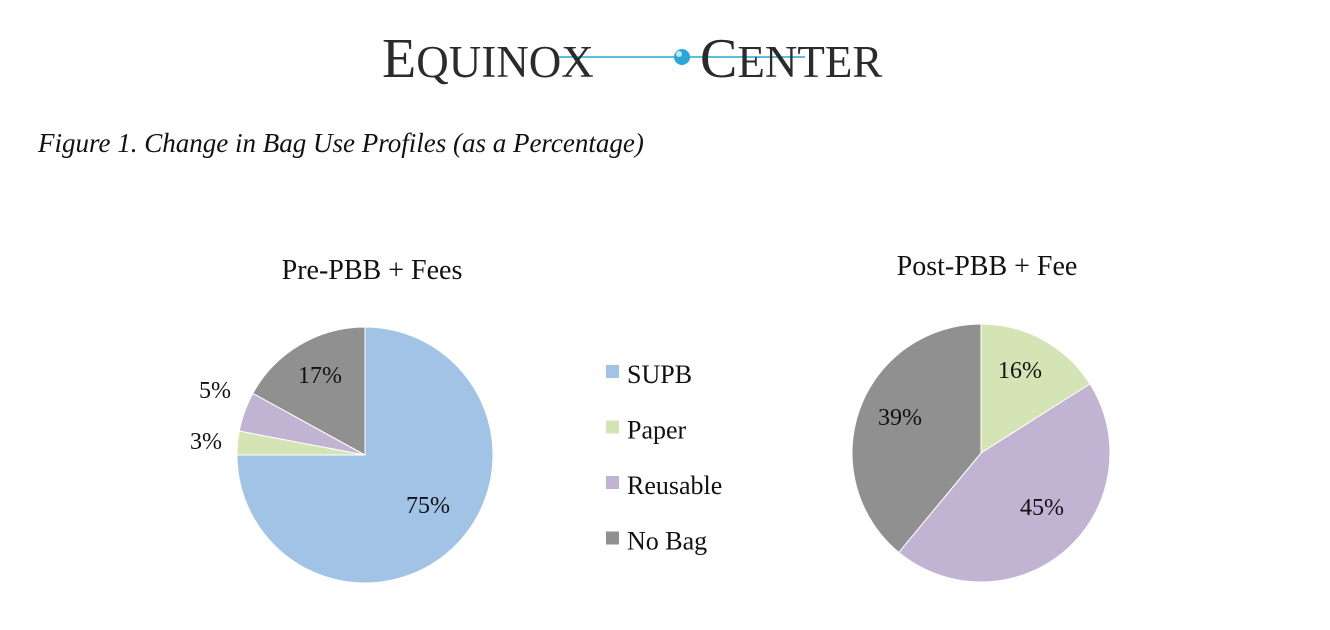 This screenshot has height=630, width=1330. Describe the element at coordinates (791, 59) in the screenshot. I see `logo-text-right: CENTER` at that location.